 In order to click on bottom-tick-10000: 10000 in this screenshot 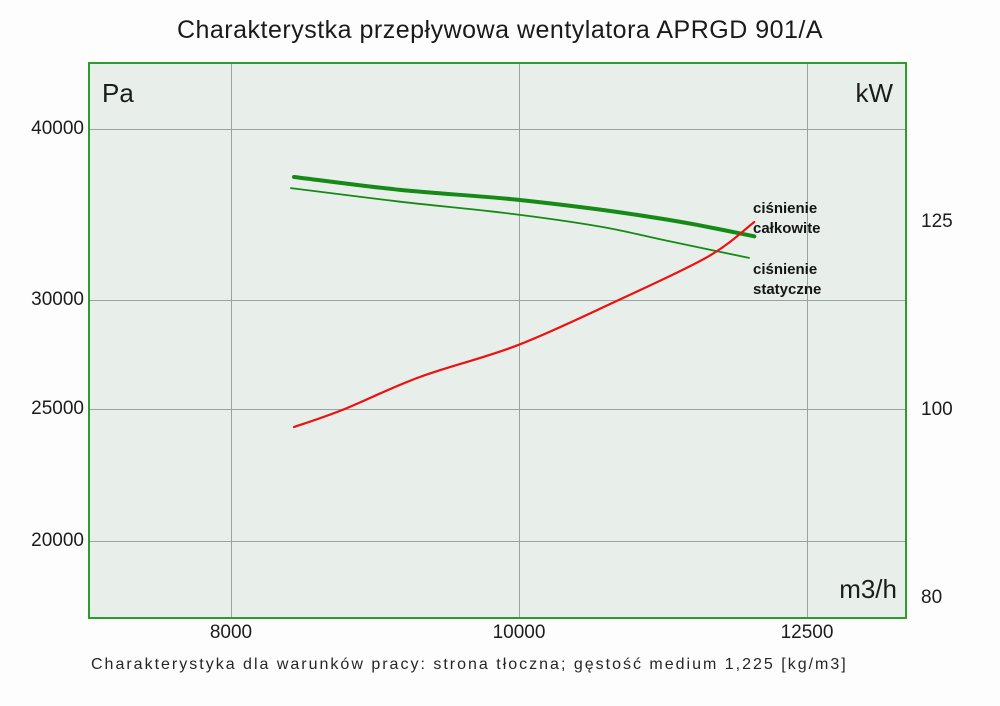, I will do `click(519, 632)`.